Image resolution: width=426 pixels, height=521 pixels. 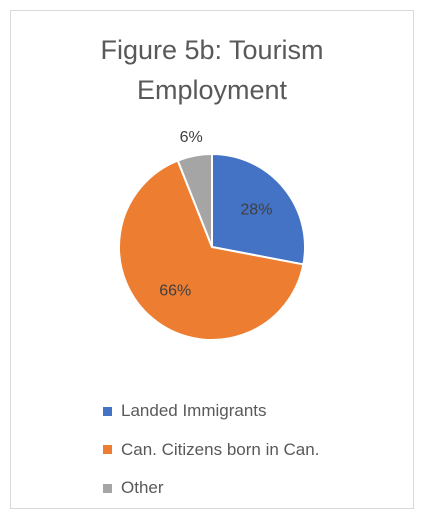 I want to click on legend-item: Can. Citizens born in Can., so click(x=211, y=450).